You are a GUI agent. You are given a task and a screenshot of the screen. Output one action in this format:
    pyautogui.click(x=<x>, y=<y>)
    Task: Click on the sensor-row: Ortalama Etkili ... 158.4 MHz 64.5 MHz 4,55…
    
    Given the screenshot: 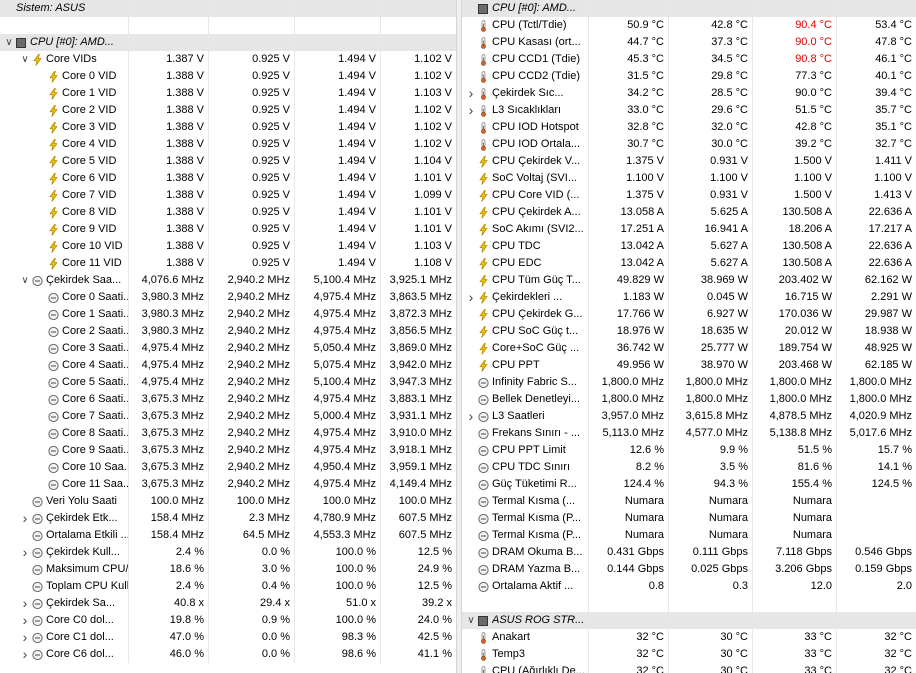 What is the action you would take?
    pyautogui.click(x=228, y=535)
    